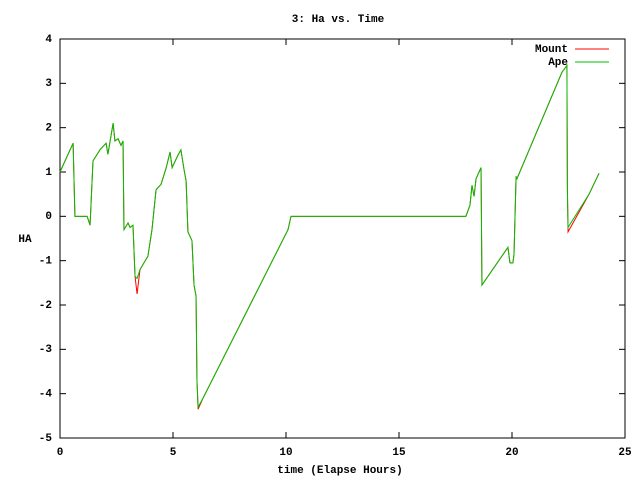  What do you see at coordinates (46, 262) in the screenshot?
I see `y-tick-label: -1` at bounding box center [46, 262].